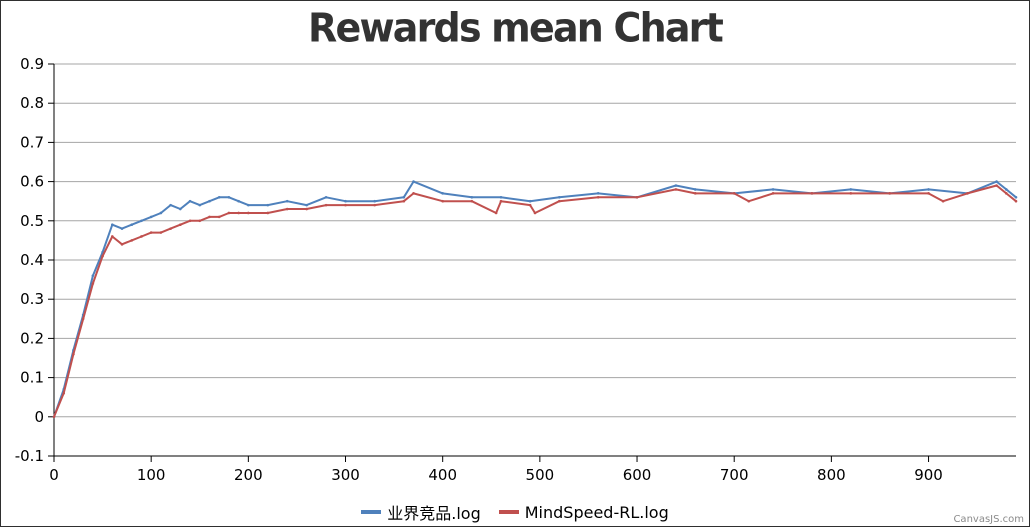 The width and height of the screenshot is (1030, 527). What do you see at coordinates (32, 142) in the screenshot?
I see `y-tick-label: 0.7` at bounding box center [32, 142].